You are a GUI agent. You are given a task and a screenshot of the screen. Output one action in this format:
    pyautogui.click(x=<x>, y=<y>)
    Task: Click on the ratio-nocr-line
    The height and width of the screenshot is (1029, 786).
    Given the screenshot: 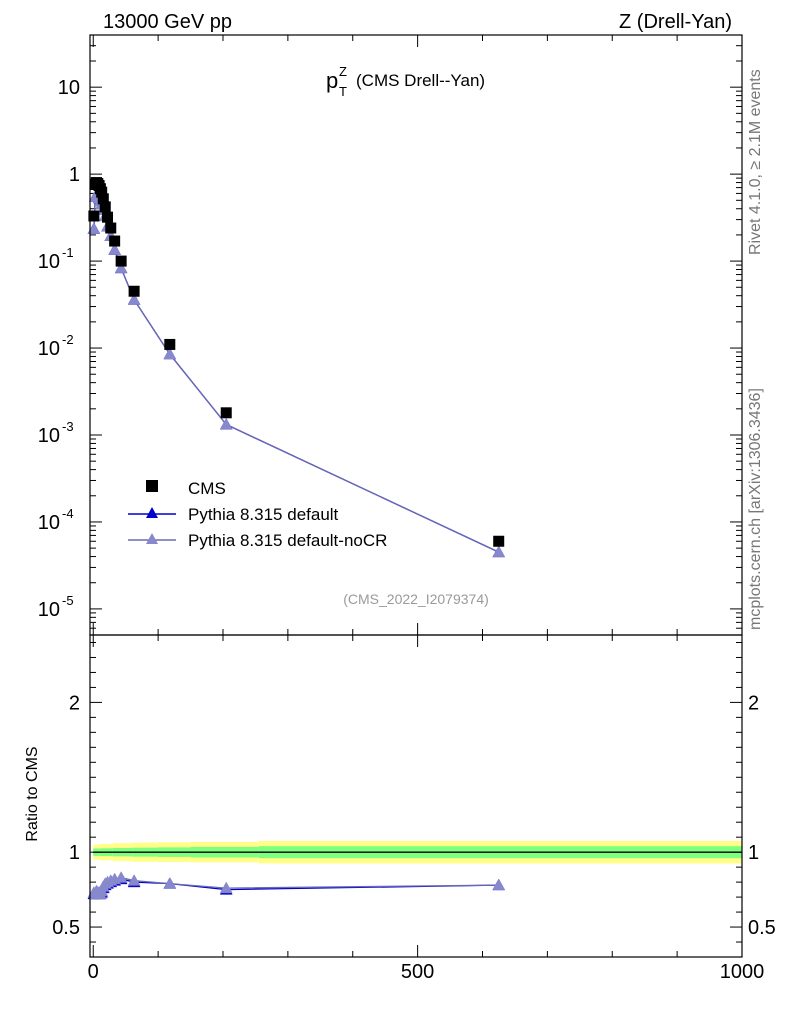 What is the action you would take?
    pyautogui.click(x=296, y=886)
    